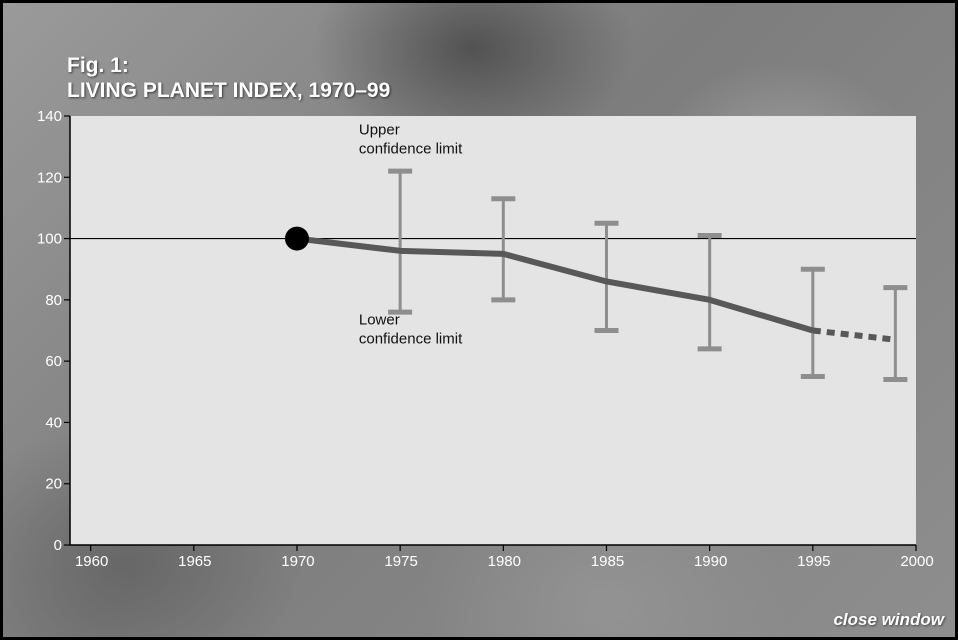 This screenshot has width=958, height=640. Describe the element at coordinates (53, 361) in the screenshot. I see `y-tick-label: 60` at that location.